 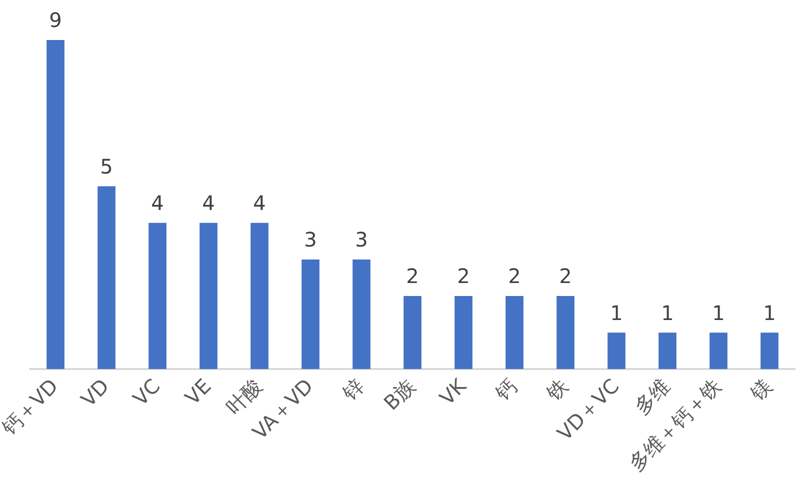 I want to click on data-label: 5, so click(x=106, y=166).